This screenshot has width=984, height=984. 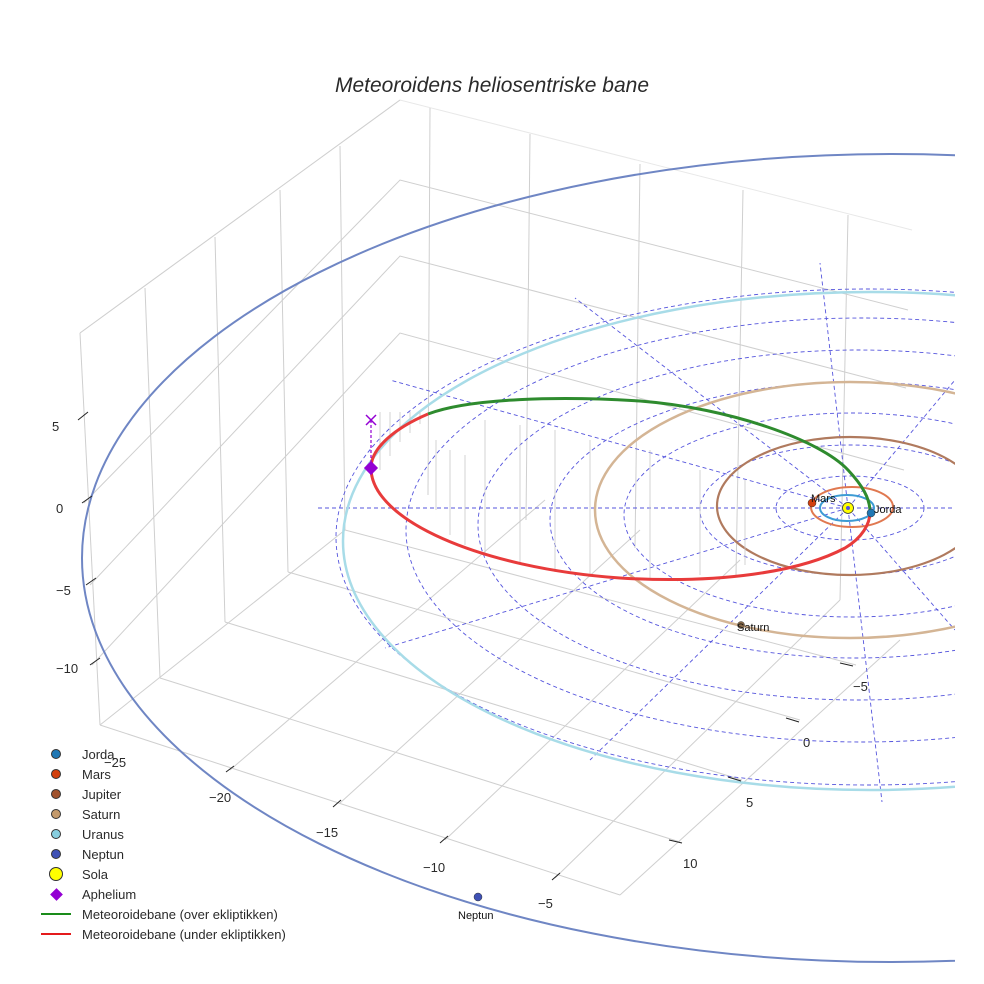 What do you see at coordinates (220, 797) in the screenshot?
I see `x-tick-label: −20` at bounding box center [220, 797].